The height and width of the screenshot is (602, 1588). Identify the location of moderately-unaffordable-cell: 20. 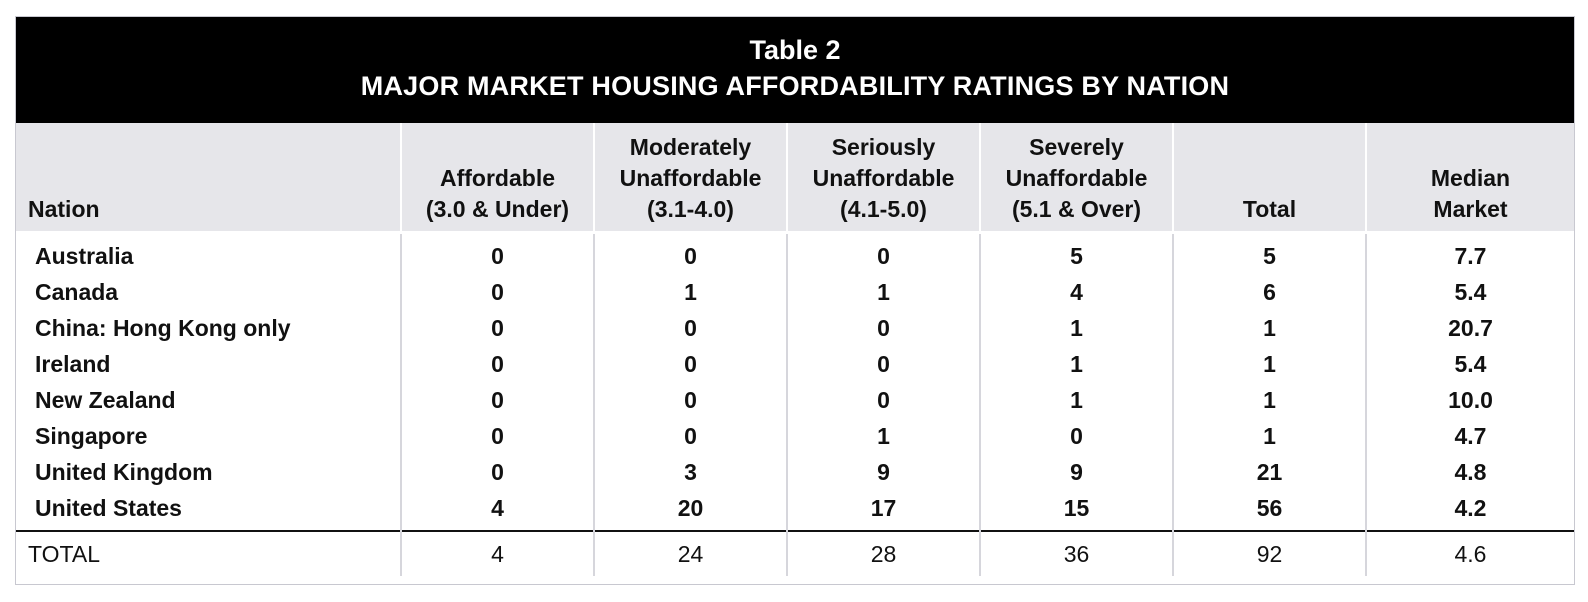
(690, 510).